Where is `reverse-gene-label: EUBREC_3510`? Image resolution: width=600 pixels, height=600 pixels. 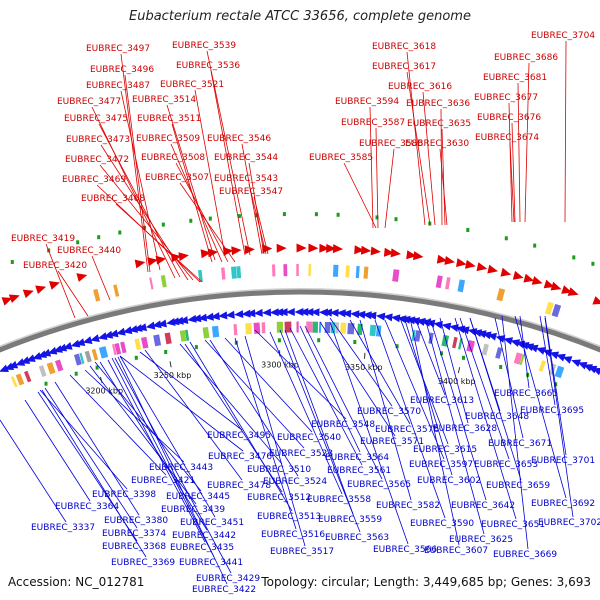
reverse-gene-label: EUBREC_3510 is located at coordinates (279, 470).